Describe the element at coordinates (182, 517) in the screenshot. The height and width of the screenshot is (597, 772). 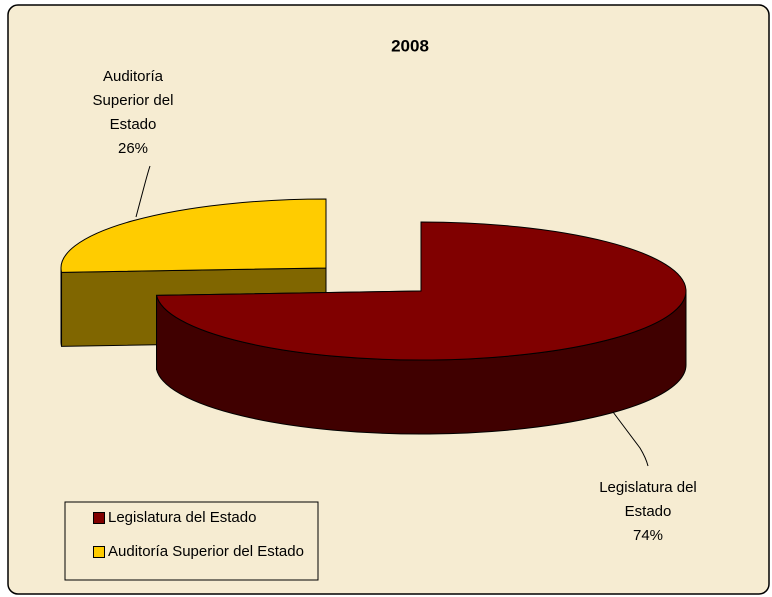
I see `legend-label: Legislatura del Estado` at that location.